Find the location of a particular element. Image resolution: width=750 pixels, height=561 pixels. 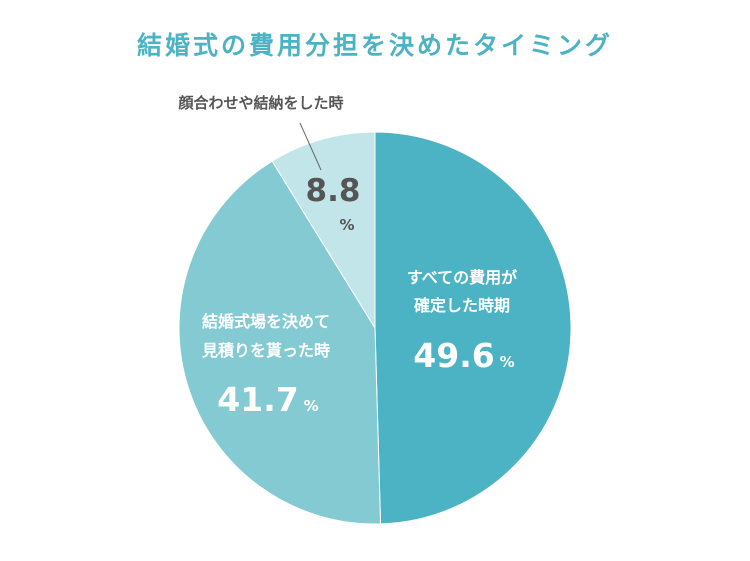

slice-label-0-line-0: すべての費用が is located at coordinates (462, 277).